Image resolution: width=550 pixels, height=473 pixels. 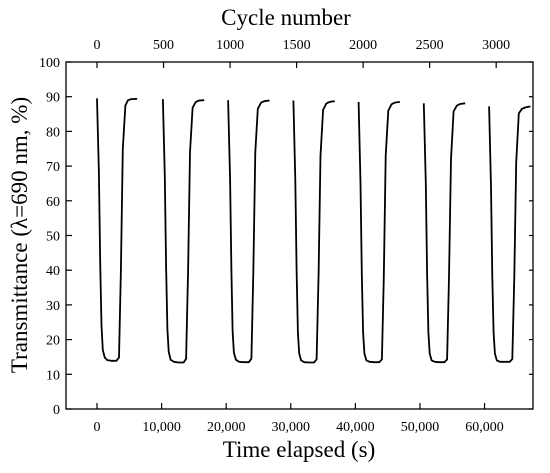 I want to click on x-tick-label: 20,000, so click(x=226, y=427).